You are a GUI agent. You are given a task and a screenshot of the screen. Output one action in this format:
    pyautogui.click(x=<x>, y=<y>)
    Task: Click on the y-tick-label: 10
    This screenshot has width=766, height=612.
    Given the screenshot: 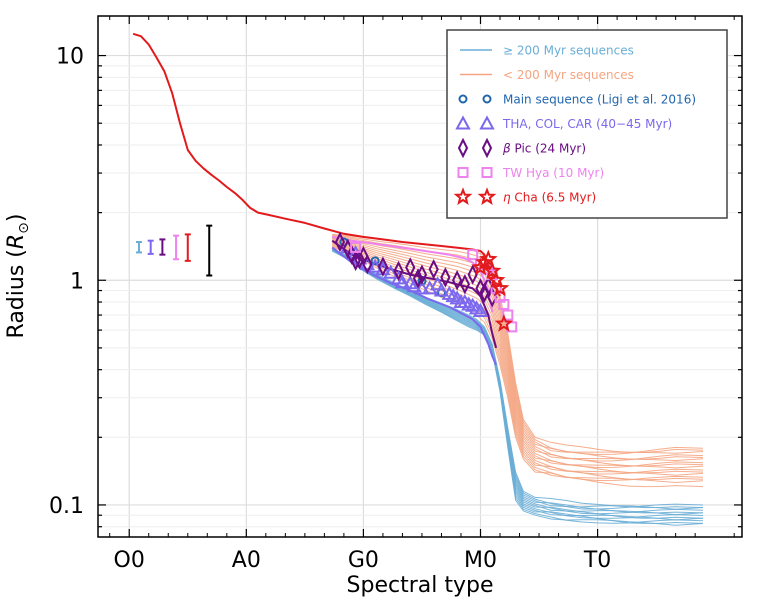 What is the action you would take?
    pyautogui.click(x=70, y=57)
    